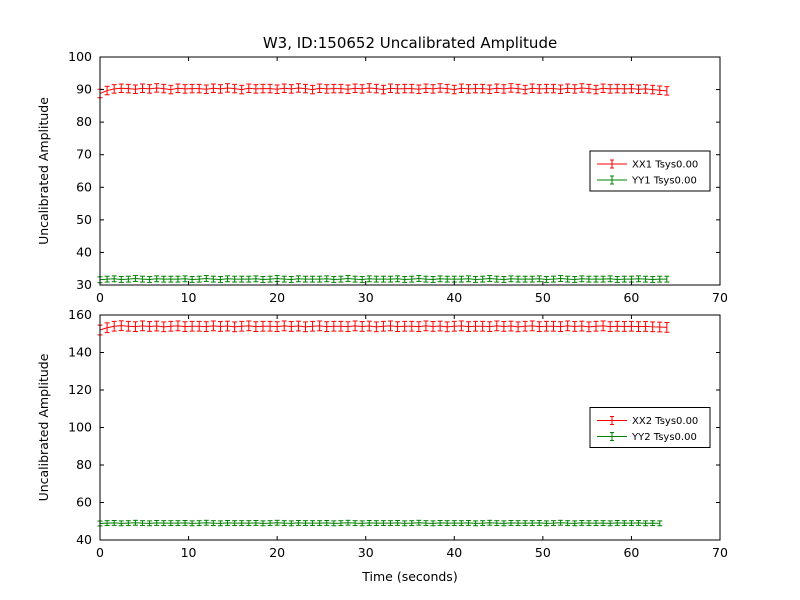 The width and height of the screenshot is (800, 600). What do you see at coordinates (379, 523) in the screenshot?
I see `series-line-YY2` at bounding box center [379, 523].